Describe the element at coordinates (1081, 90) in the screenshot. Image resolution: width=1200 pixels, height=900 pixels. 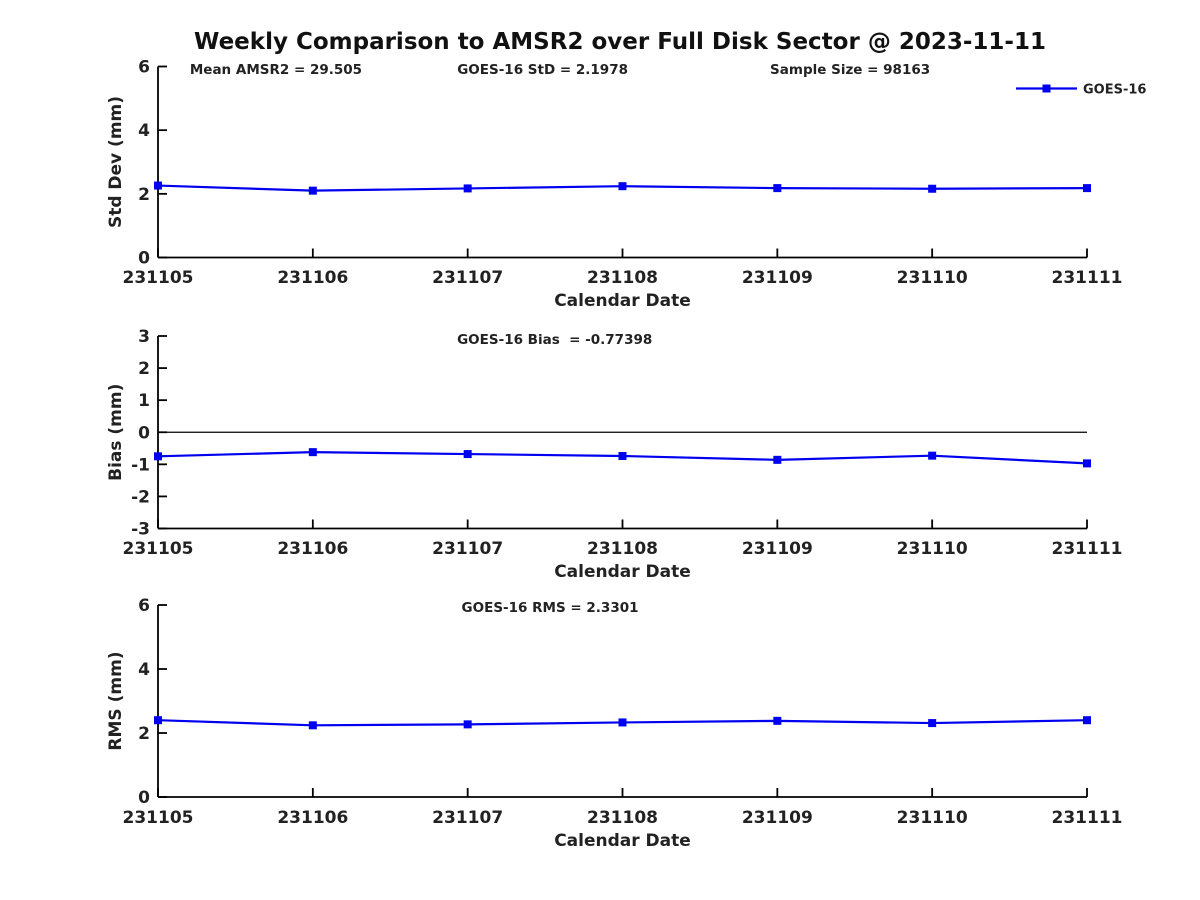
I see `legend: GOES-16` at that location.